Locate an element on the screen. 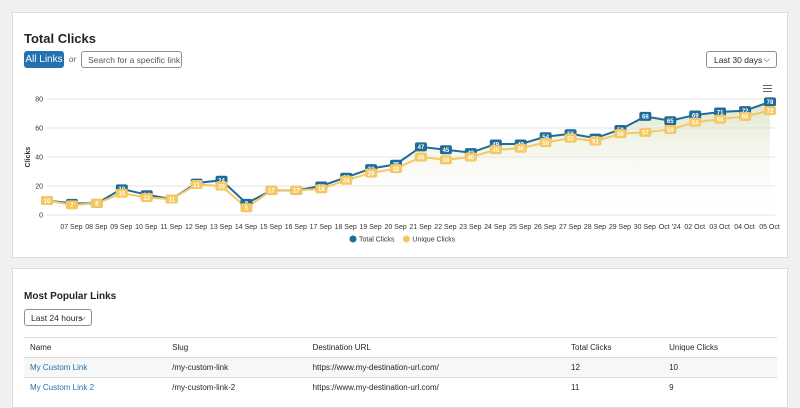 The image size is (800, 408). x-tick-label: 23 Sep is located at coordinates (470, 227).